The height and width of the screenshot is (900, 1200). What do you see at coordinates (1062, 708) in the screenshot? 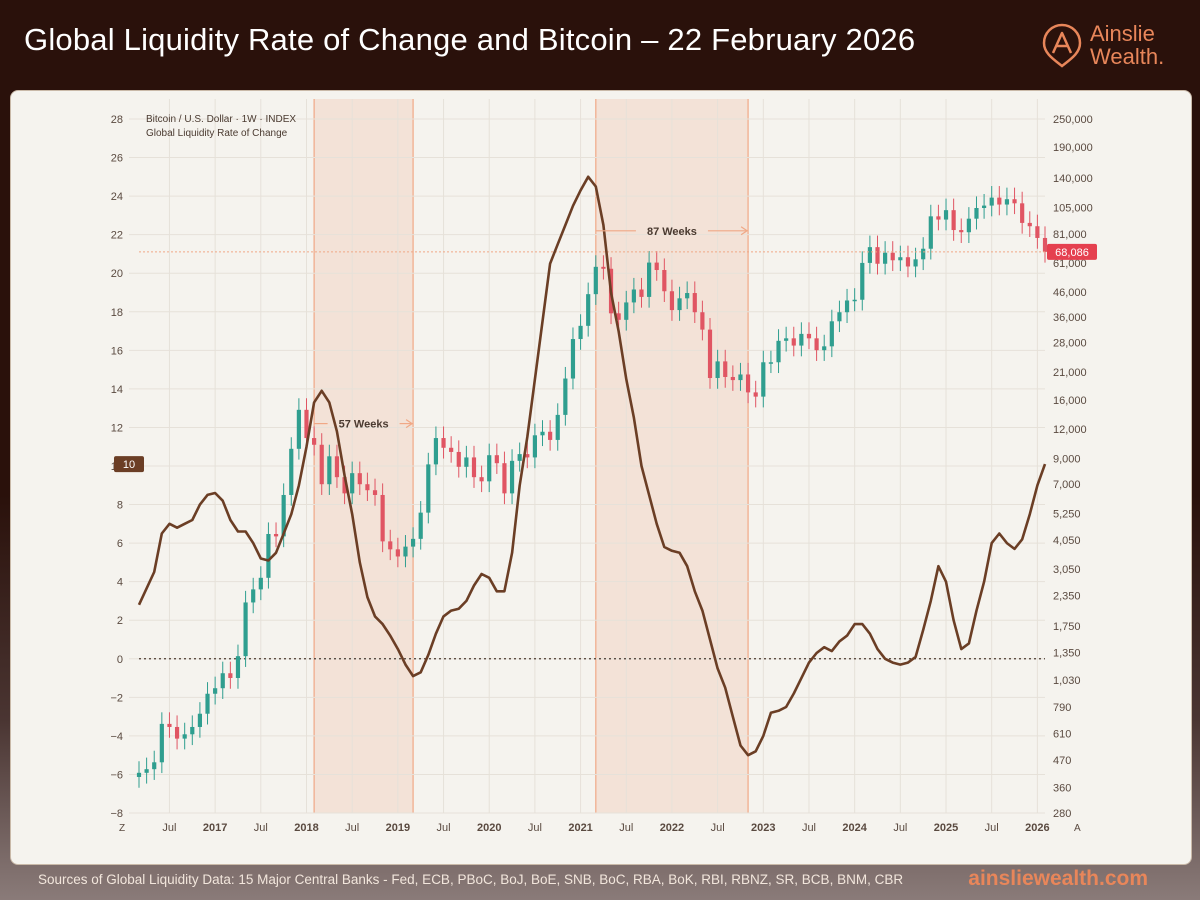
I see `right-tick-label: 790` at bounding box center [1062, 708].